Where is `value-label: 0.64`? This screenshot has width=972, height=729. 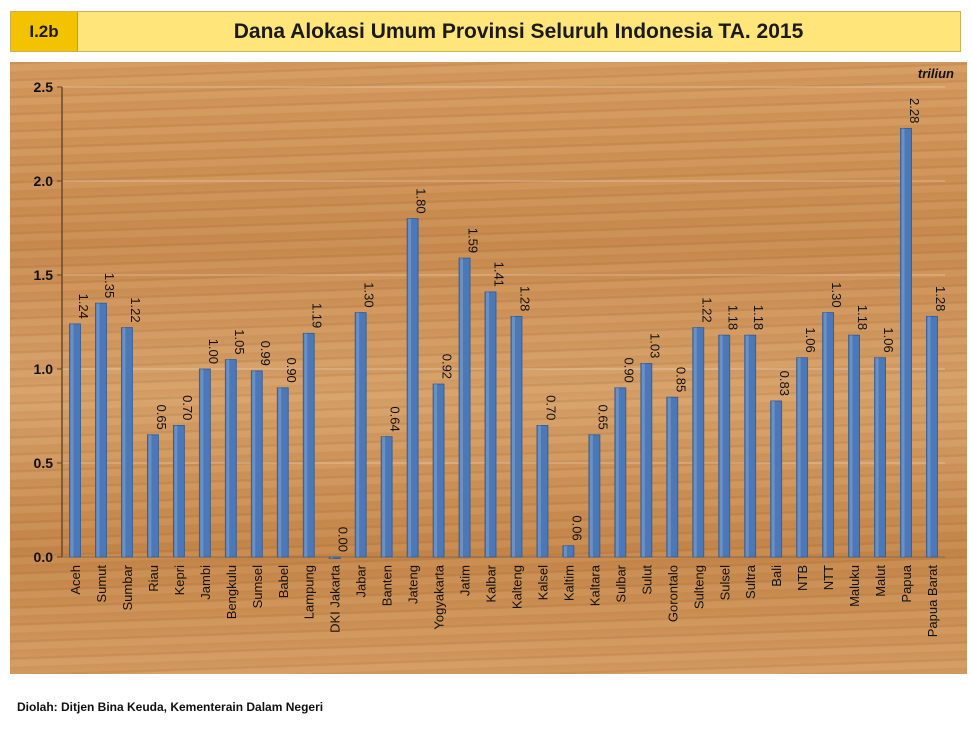 value-label: 0.64 is located at coordinates (395, 418).